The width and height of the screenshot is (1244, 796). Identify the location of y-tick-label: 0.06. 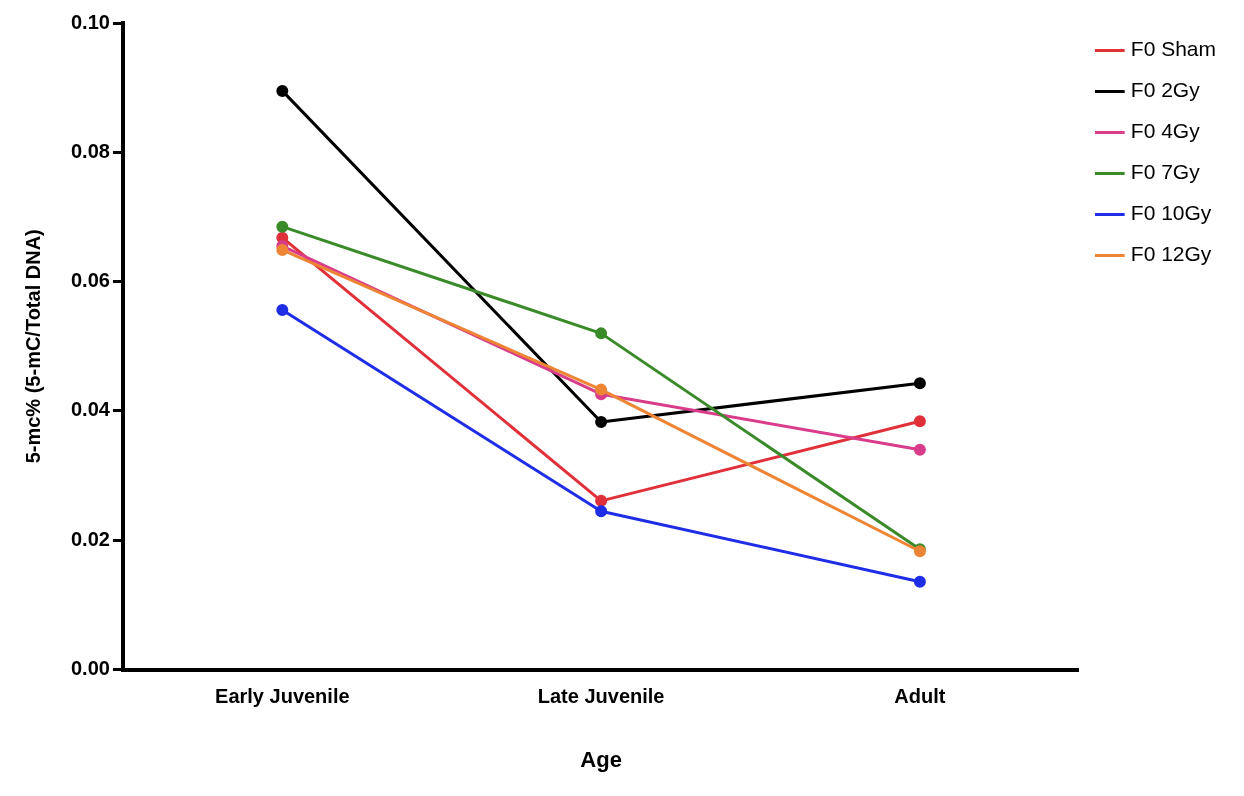
(90, 280).